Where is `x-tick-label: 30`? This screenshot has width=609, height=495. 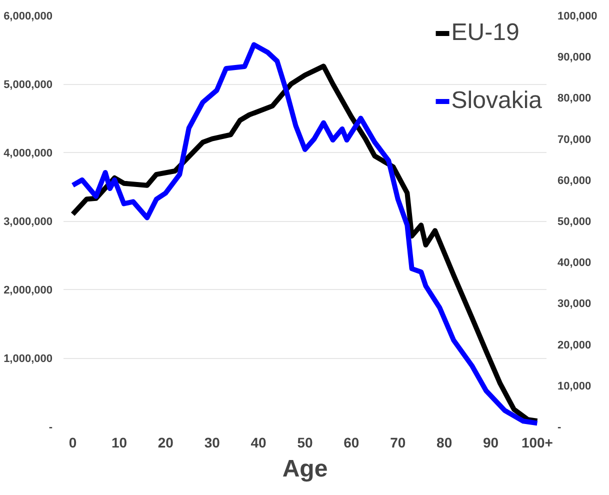
x-tick-label: 30 is located at coordinates (212, 442).